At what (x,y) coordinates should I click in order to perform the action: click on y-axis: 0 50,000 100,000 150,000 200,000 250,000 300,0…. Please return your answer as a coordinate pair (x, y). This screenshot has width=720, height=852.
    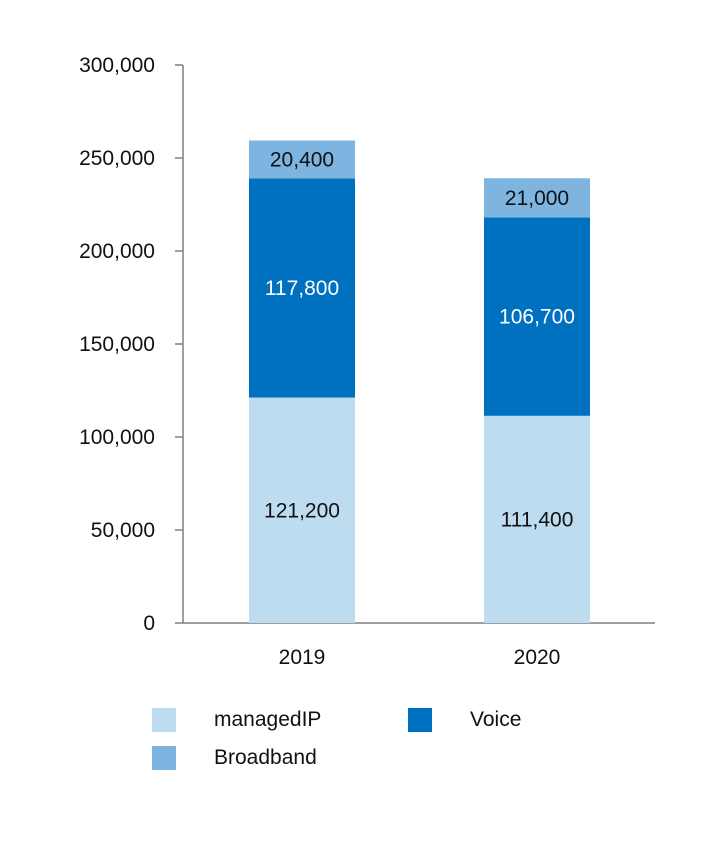
    Looking at the image, I should click on (131, 344).